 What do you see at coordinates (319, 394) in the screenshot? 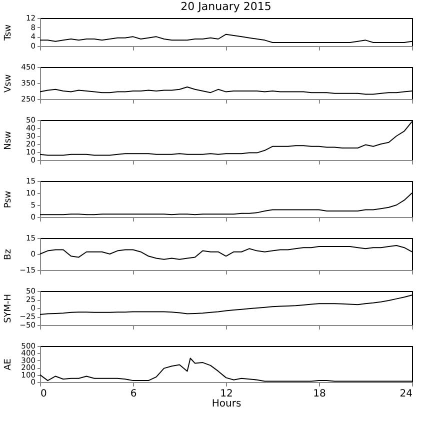
I see `x-tick-label: 18` at bounding box center [319, 394].